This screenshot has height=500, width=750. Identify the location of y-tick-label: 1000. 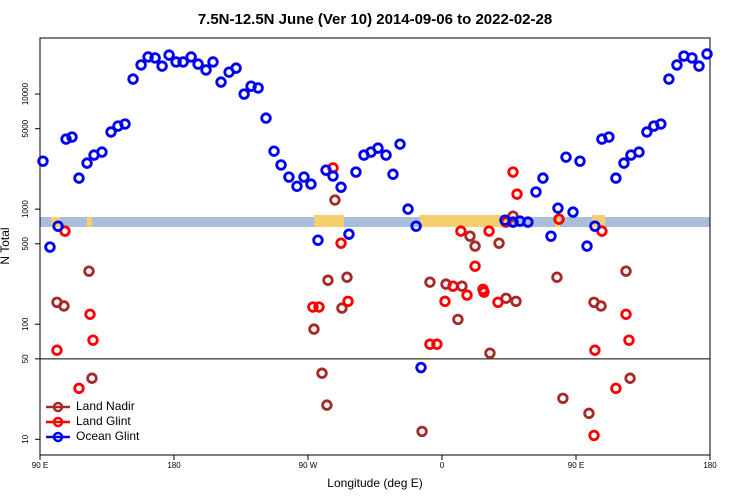
(25, 209).